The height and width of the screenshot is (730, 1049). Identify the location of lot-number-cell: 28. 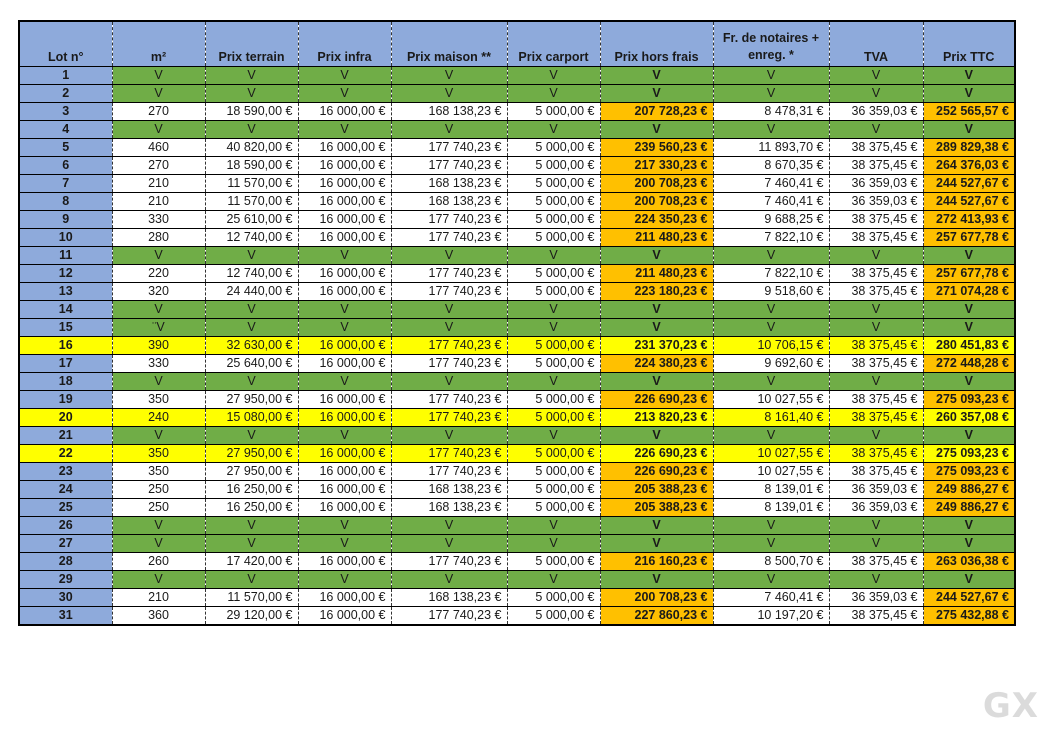
(65, 561).